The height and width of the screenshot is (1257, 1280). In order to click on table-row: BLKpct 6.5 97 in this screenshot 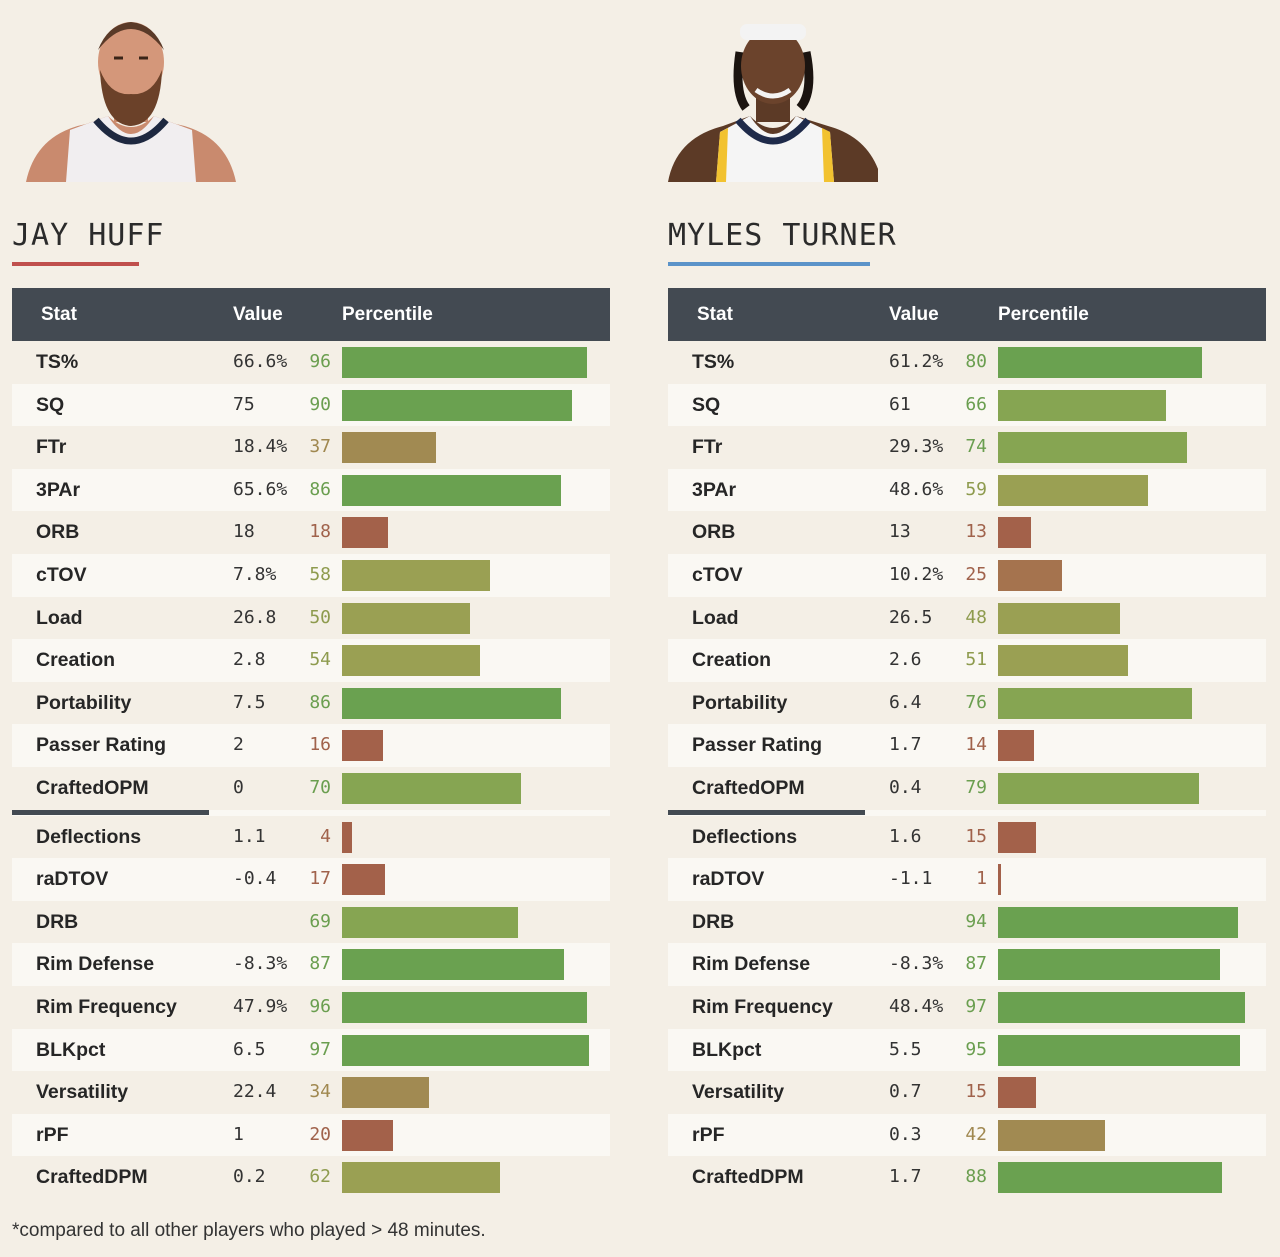, I will do `click(311, 1050)`.